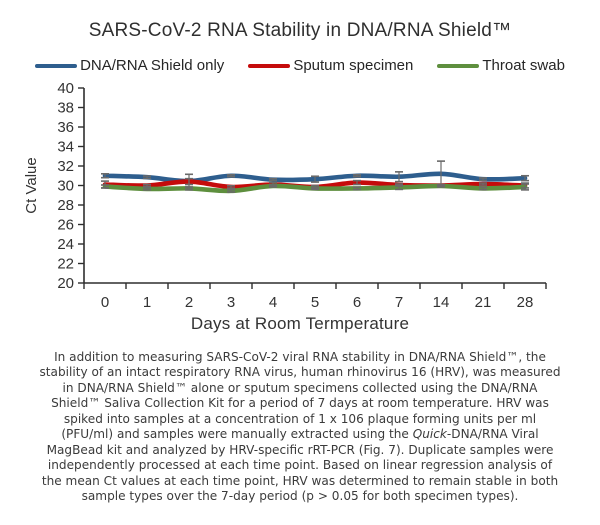 This screenshot has width=600, height=525. Describe the element at coordinates (523, 65) in the screenshot. I see `legend-label: Throat swab` at that location.